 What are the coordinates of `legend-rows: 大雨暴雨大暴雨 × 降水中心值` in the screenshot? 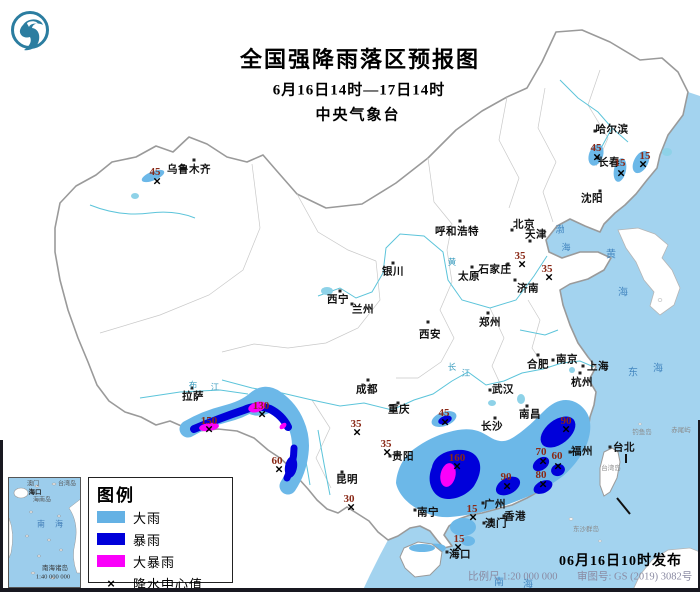 It's located at (164, 549).